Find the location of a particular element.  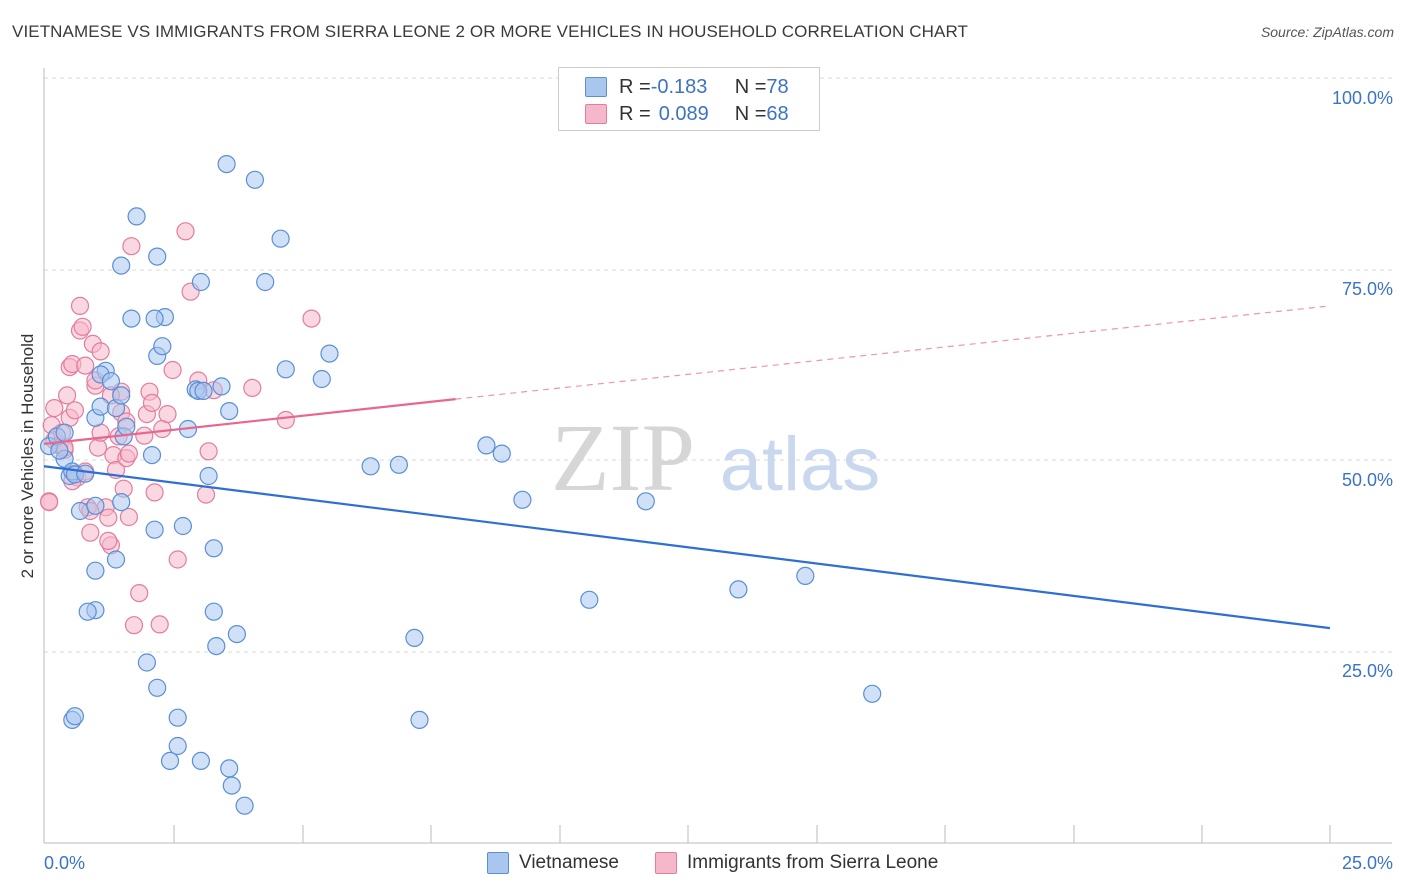

sierra-leone-trend-line is located at coordinates (249, 421).